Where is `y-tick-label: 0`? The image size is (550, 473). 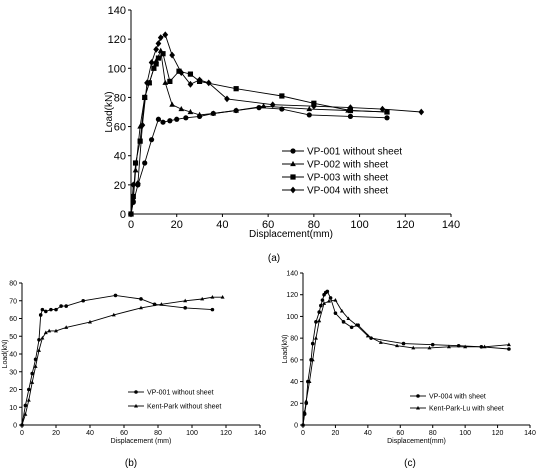 y-tick-label: 0 is located at coordinates (123, 215).